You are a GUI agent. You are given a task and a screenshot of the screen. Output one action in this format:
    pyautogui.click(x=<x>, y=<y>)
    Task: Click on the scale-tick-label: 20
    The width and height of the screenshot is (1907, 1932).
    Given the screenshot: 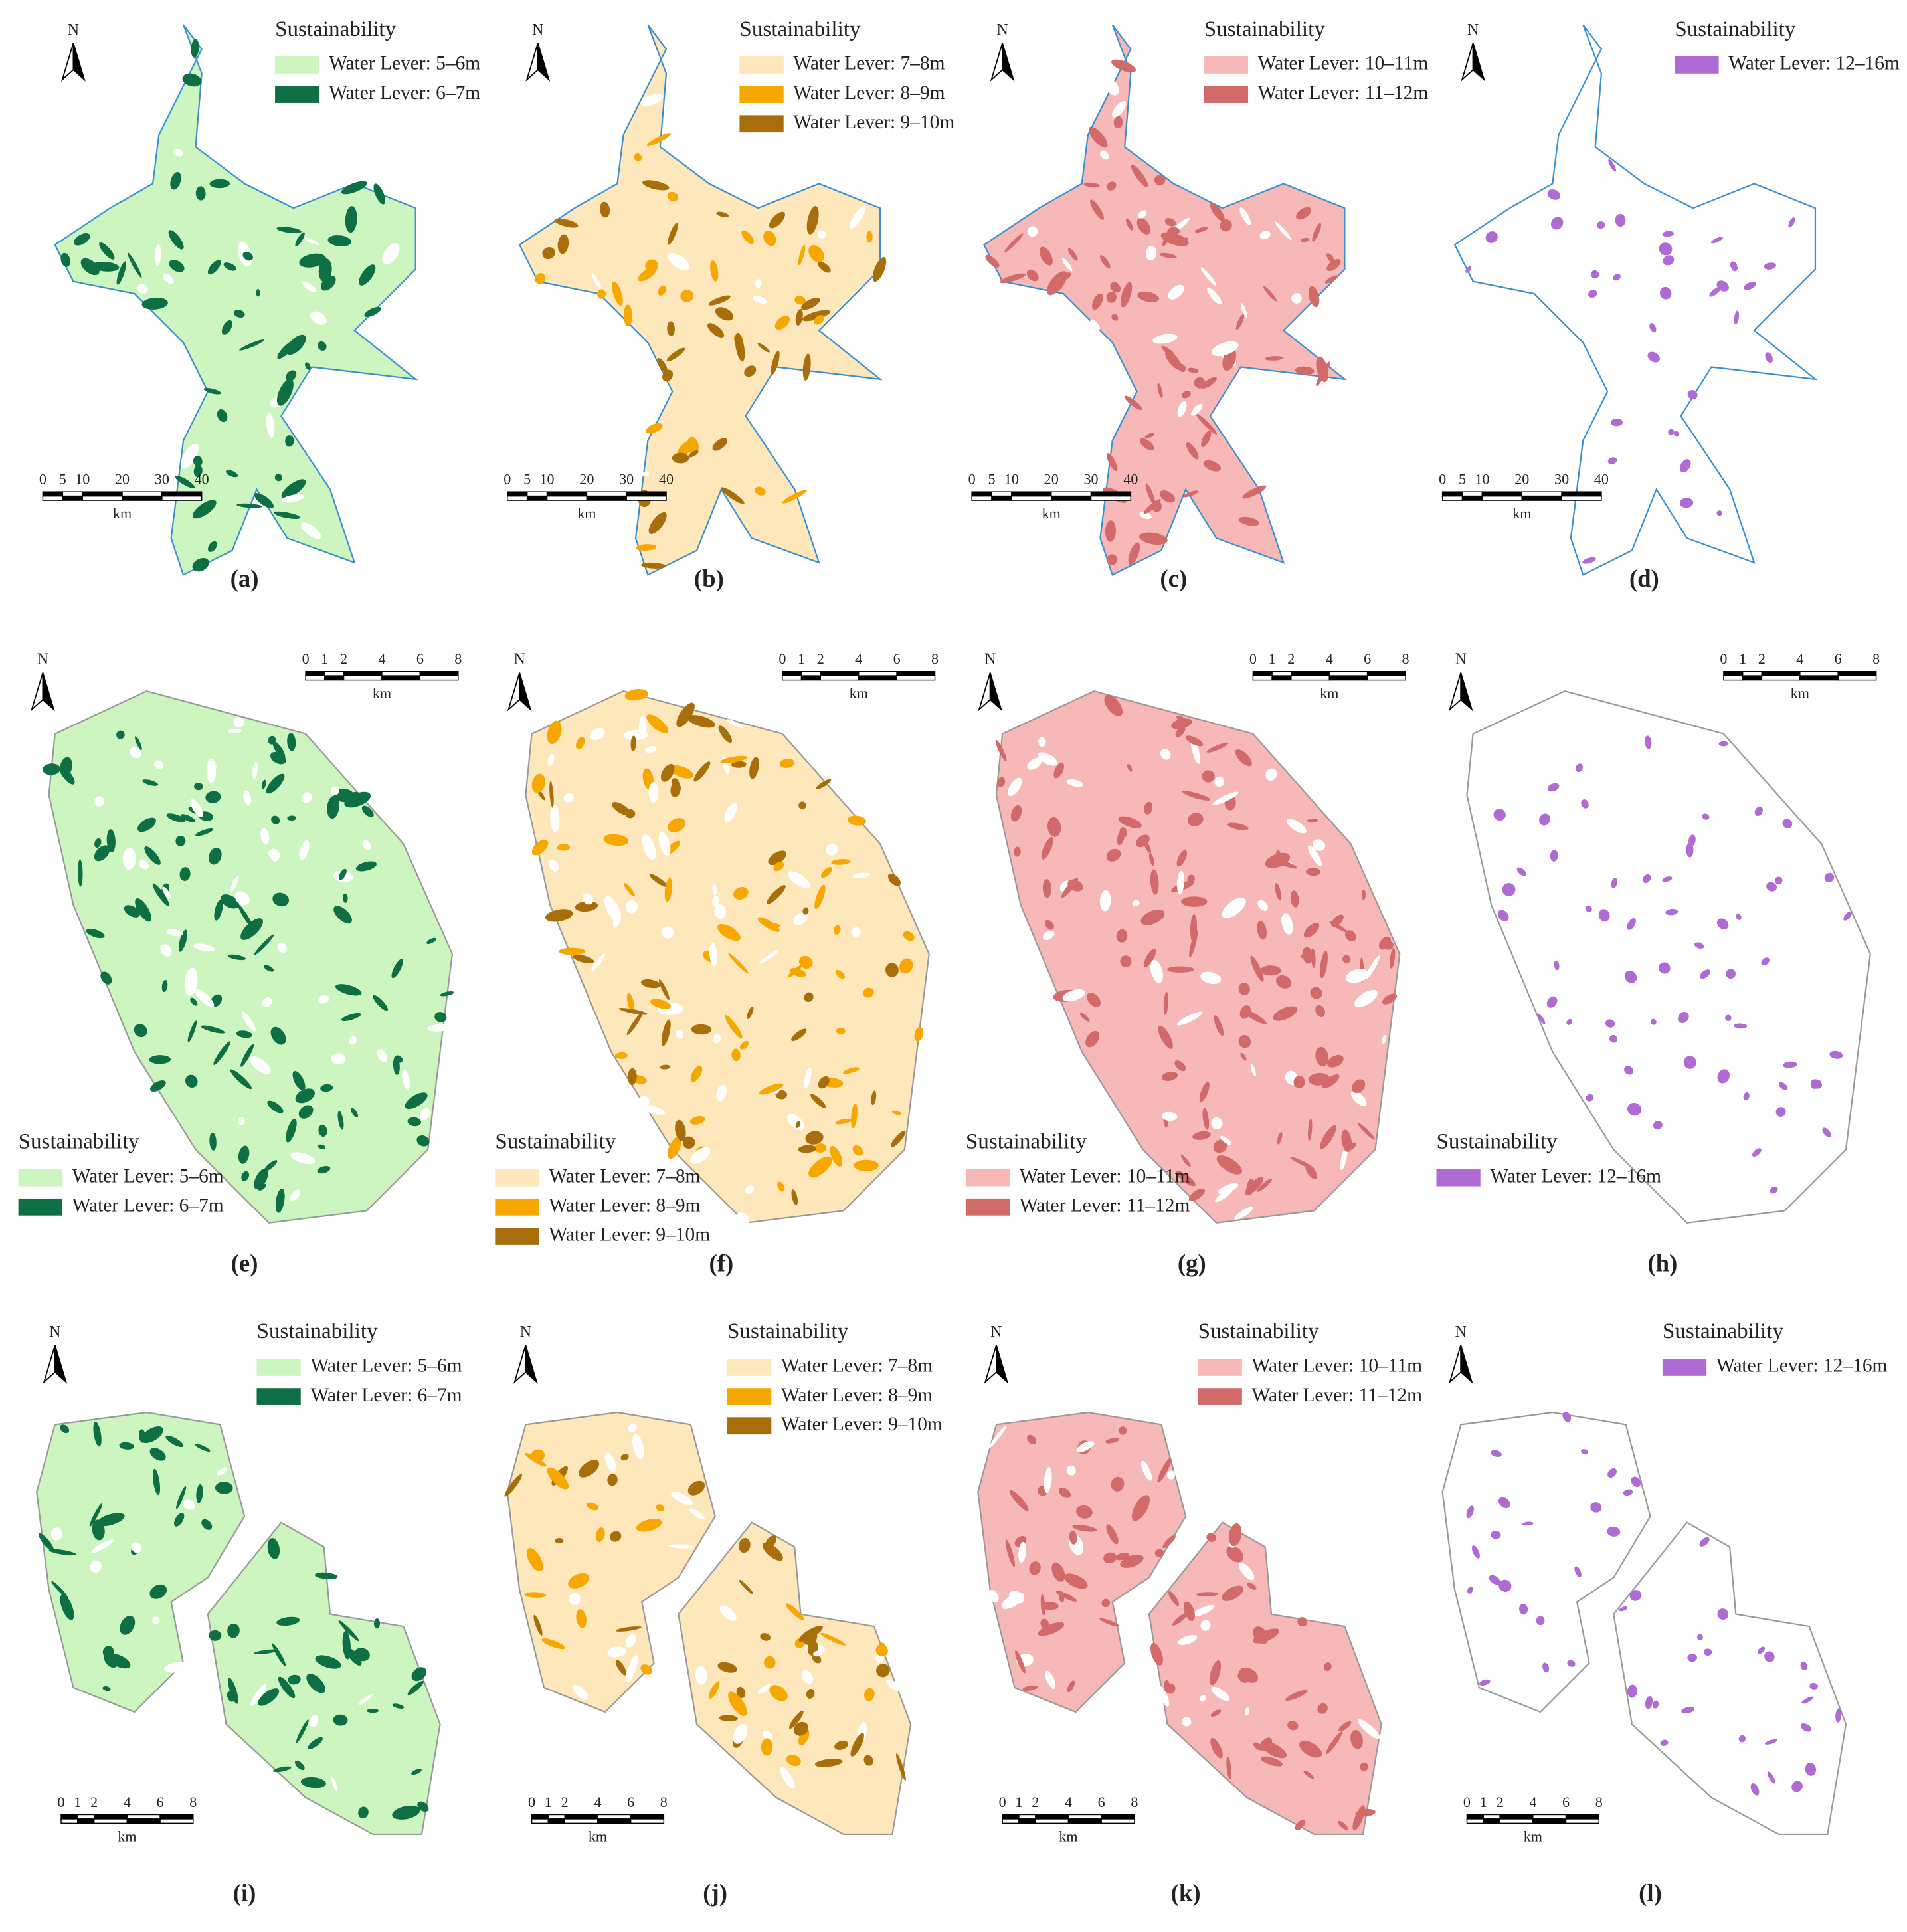 What is the action you would take?
    pyautogui.click(x=586, y=479)
    